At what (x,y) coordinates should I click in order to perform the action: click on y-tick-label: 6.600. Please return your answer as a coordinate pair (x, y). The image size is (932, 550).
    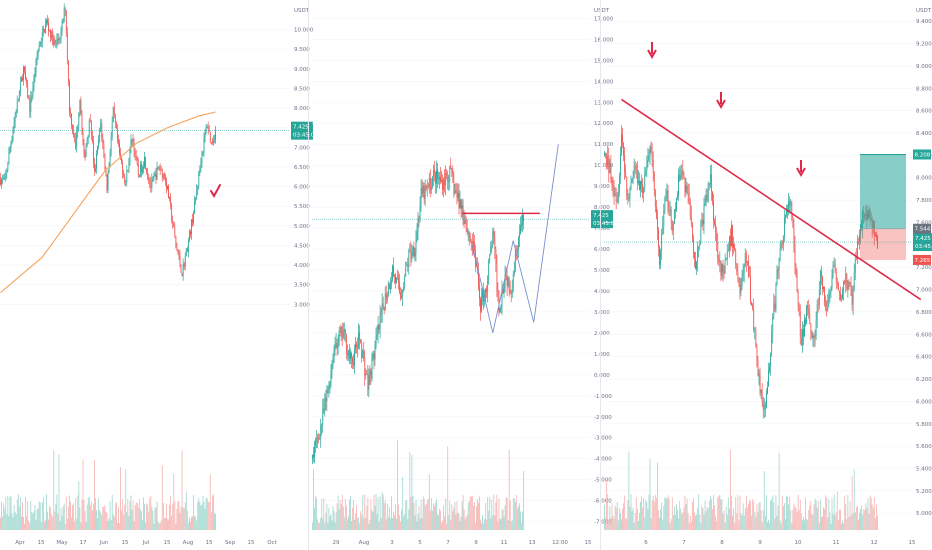
    Looking at the image, I should click on (924, 335).